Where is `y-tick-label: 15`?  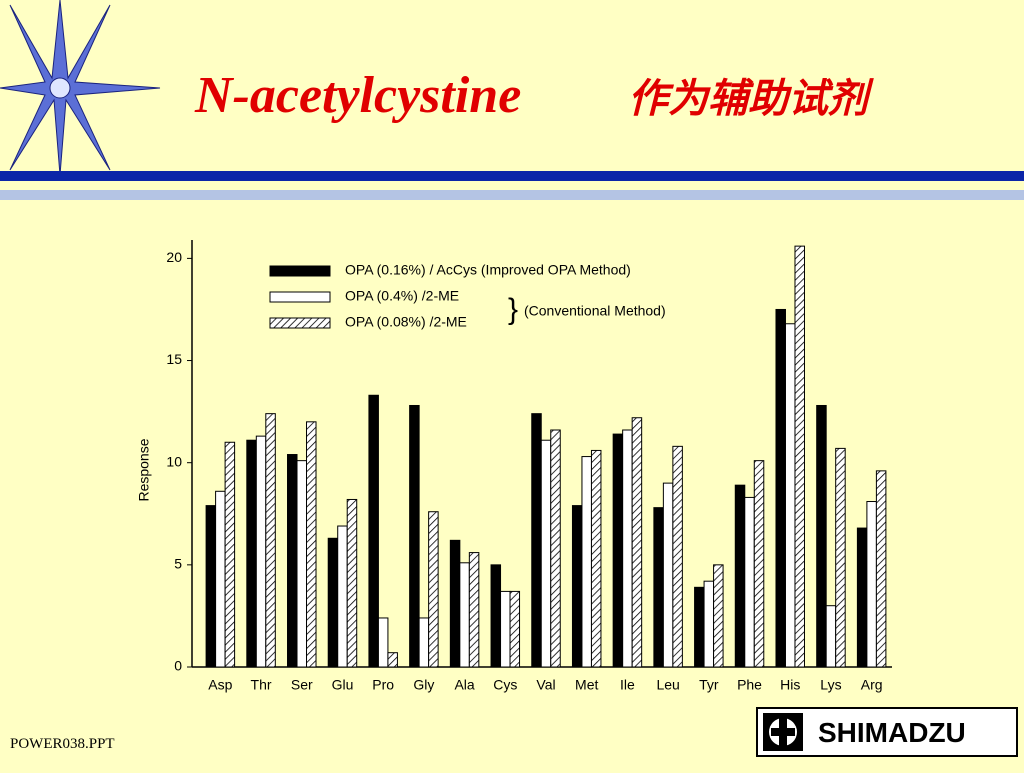
y-tick-label: 15 is located at coordinates (174, 359).